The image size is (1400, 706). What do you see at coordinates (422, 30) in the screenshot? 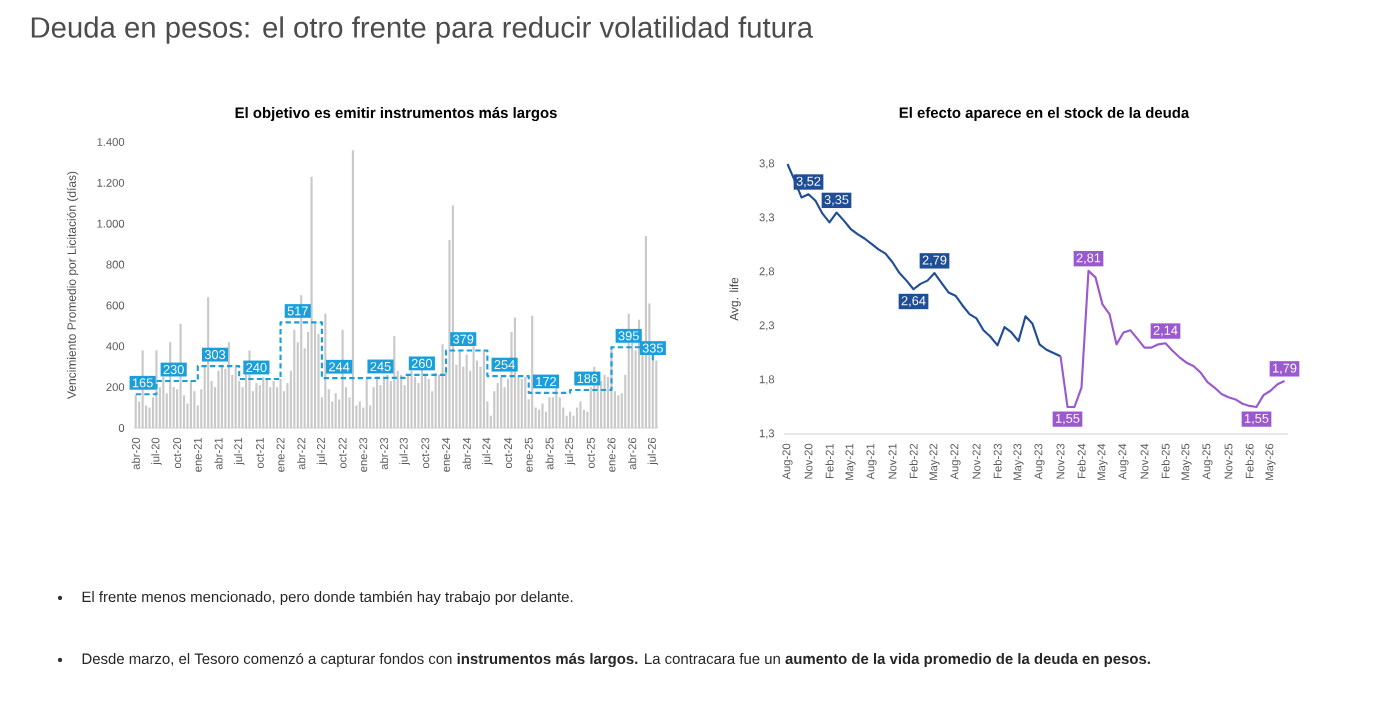
I see `text: Deuda en pesos: el otro frente para reducir volatilidad futura` at bounding box center [422, 30].